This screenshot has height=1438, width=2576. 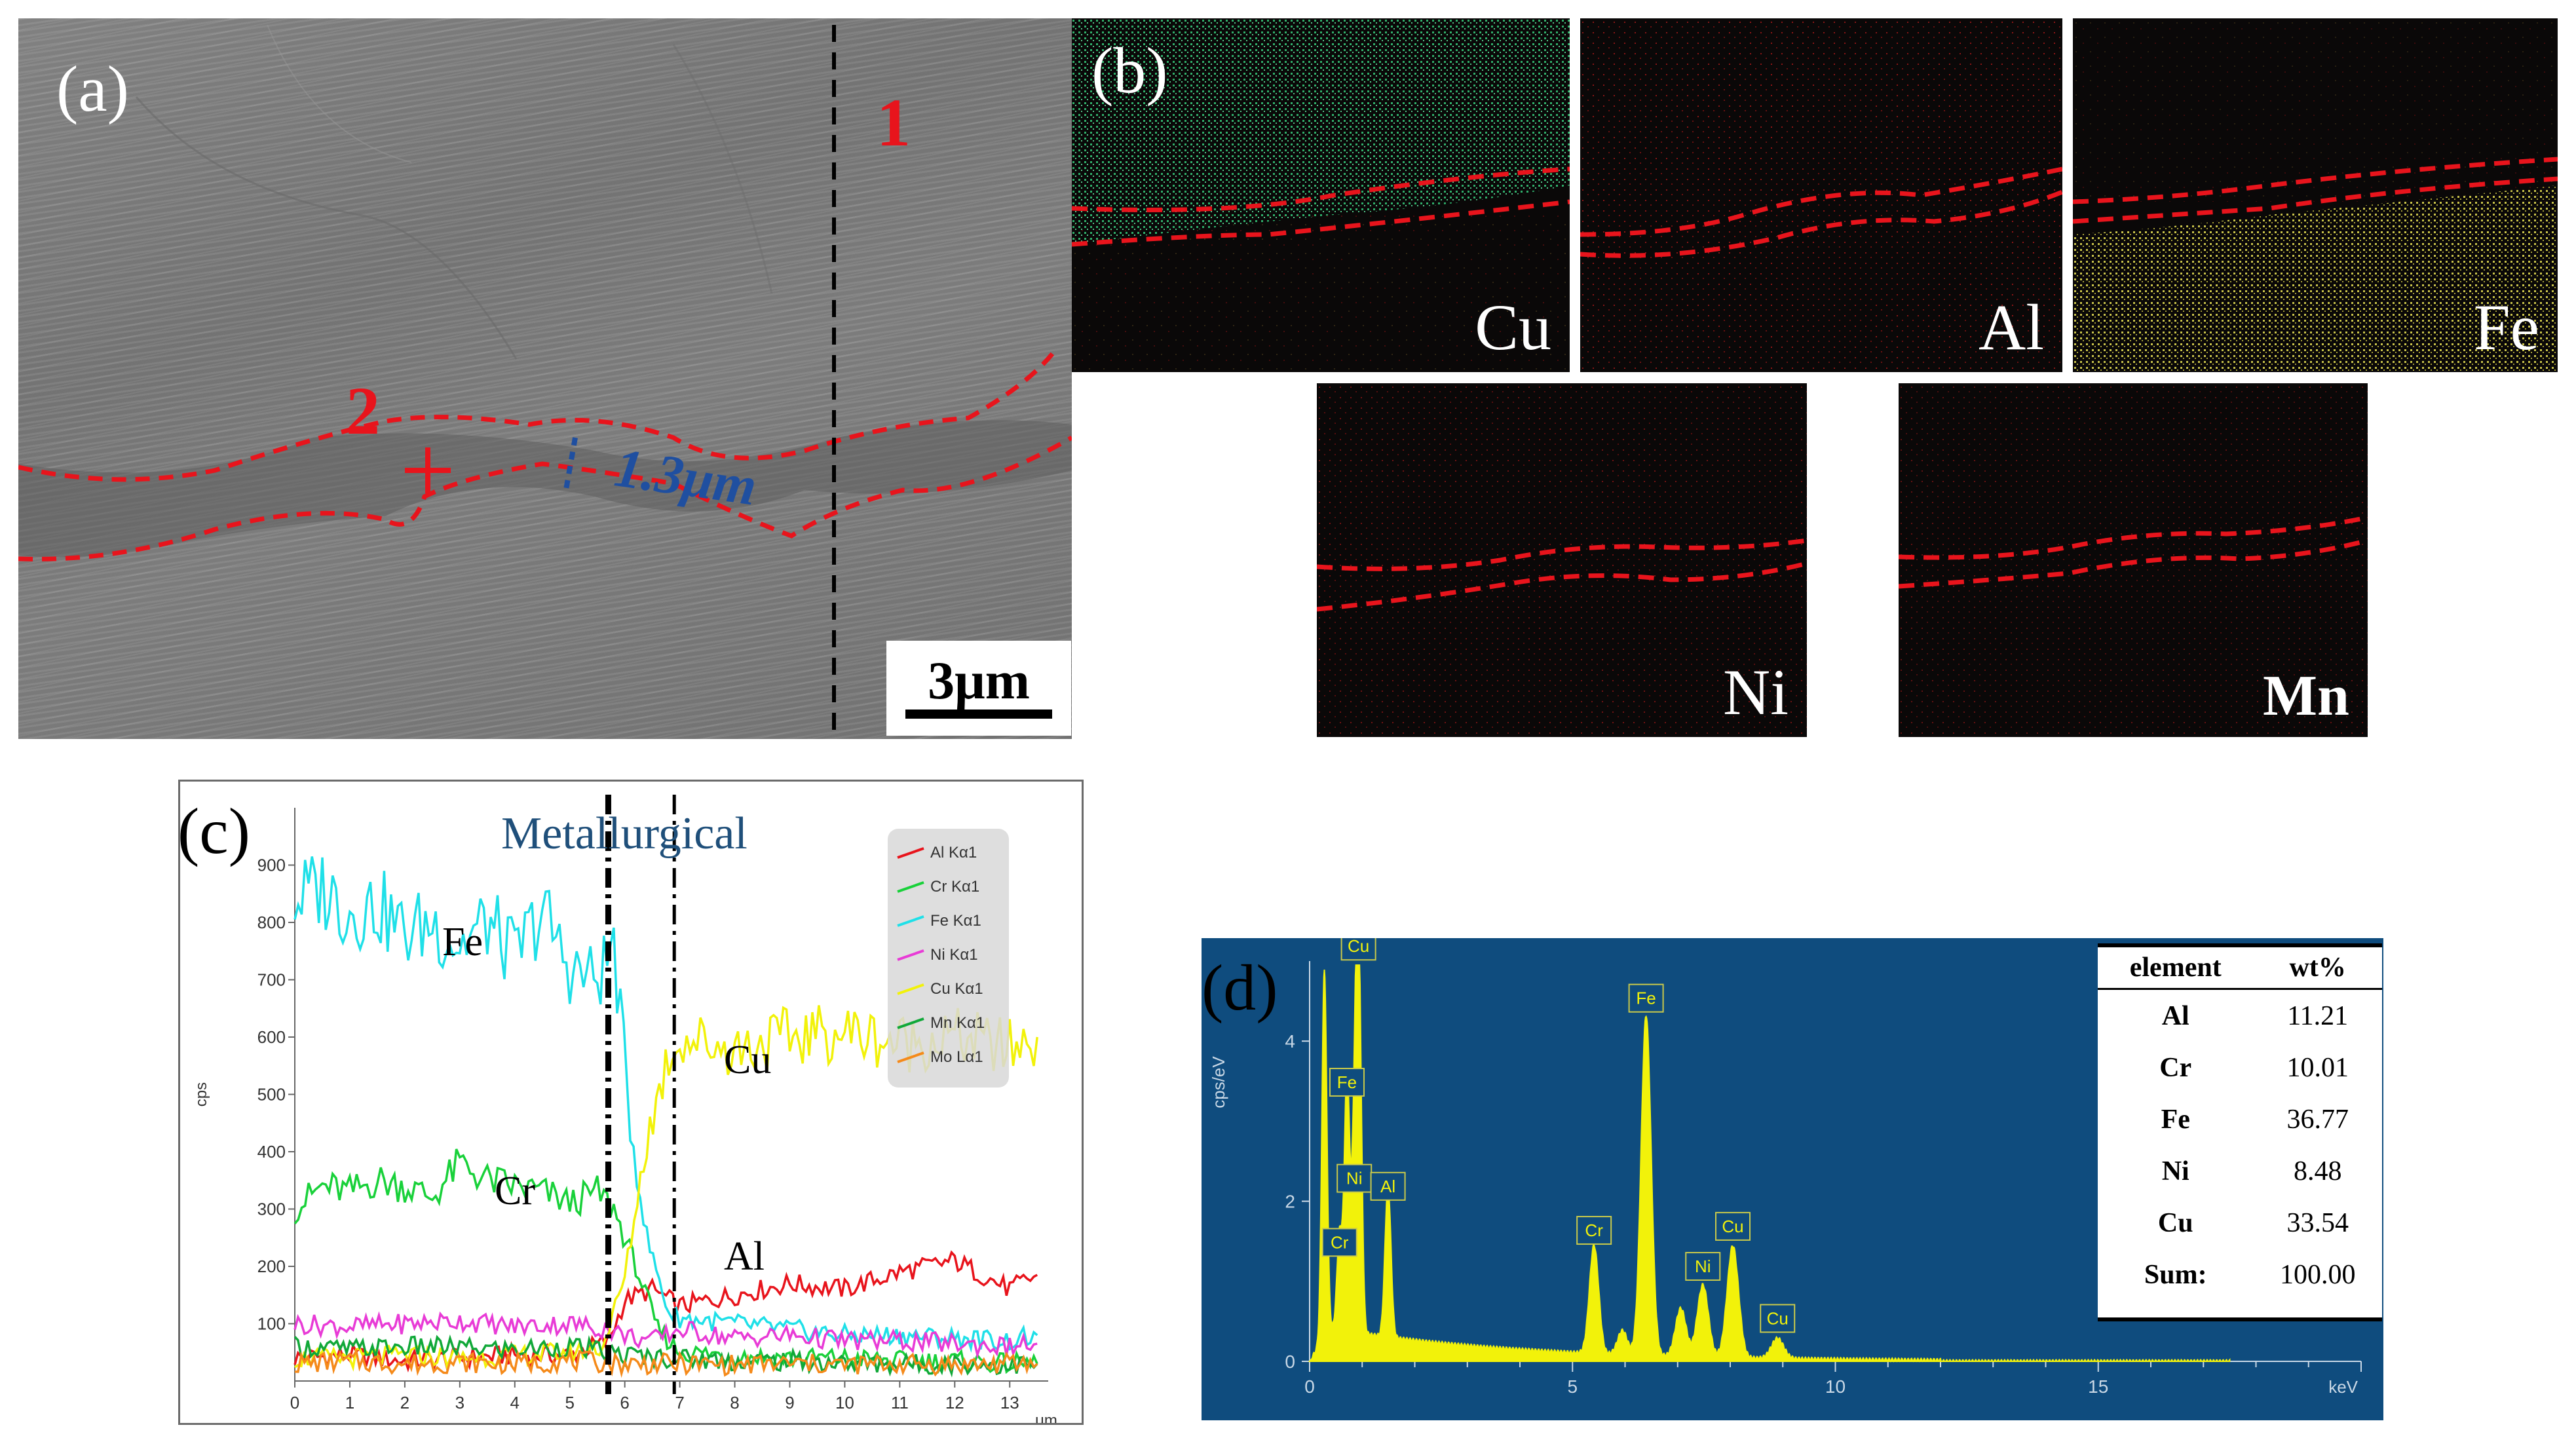 What do you see at coordinates (979, 680) in the screenshot?
I see `scale-bar-label: 3μm` at bounding box center [979, 680].